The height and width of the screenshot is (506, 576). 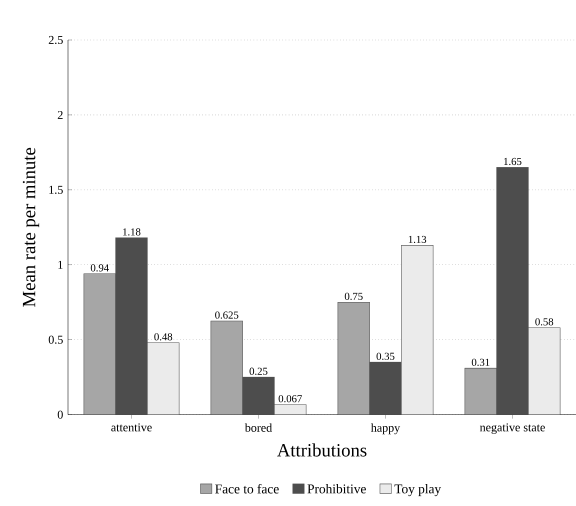 I want to click on data-label: 0.58, so click(x=544, y=322).